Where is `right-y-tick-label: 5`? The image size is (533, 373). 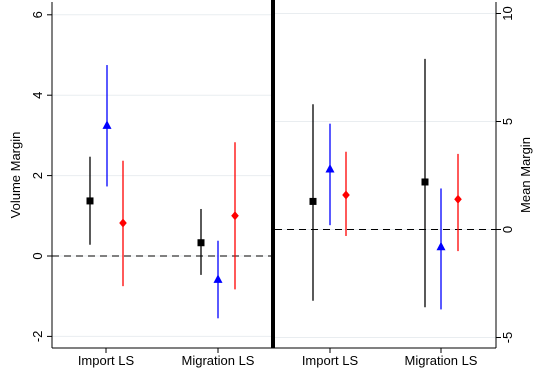 right-y-tick-label: 5 is located at coordinates (507, 121).